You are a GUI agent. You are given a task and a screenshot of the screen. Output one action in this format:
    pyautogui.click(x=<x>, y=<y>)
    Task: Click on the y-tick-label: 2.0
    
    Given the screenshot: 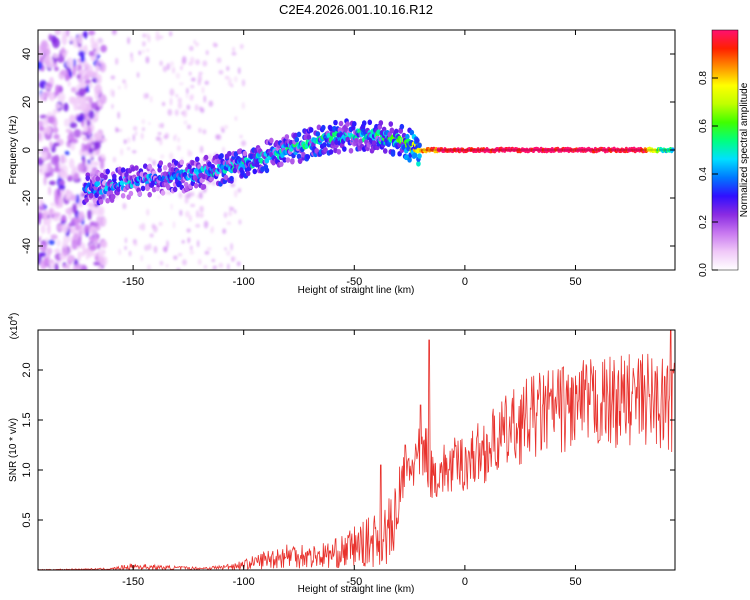 What is the action you would take?
    pyautogui.click(x=27, y=369)
    